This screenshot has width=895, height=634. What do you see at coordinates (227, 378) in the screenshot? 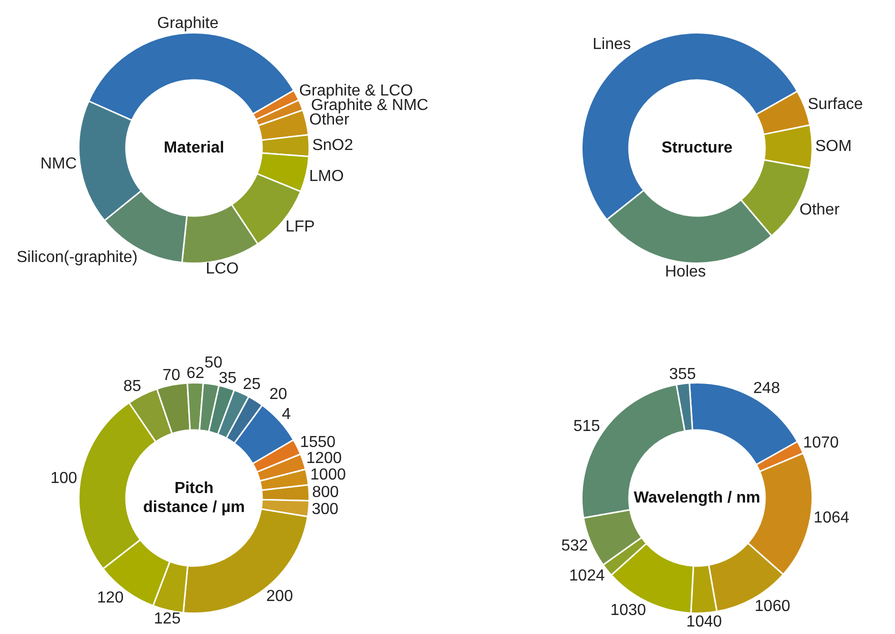
I see `slice-label: 35` at bounding box center [227, 378].